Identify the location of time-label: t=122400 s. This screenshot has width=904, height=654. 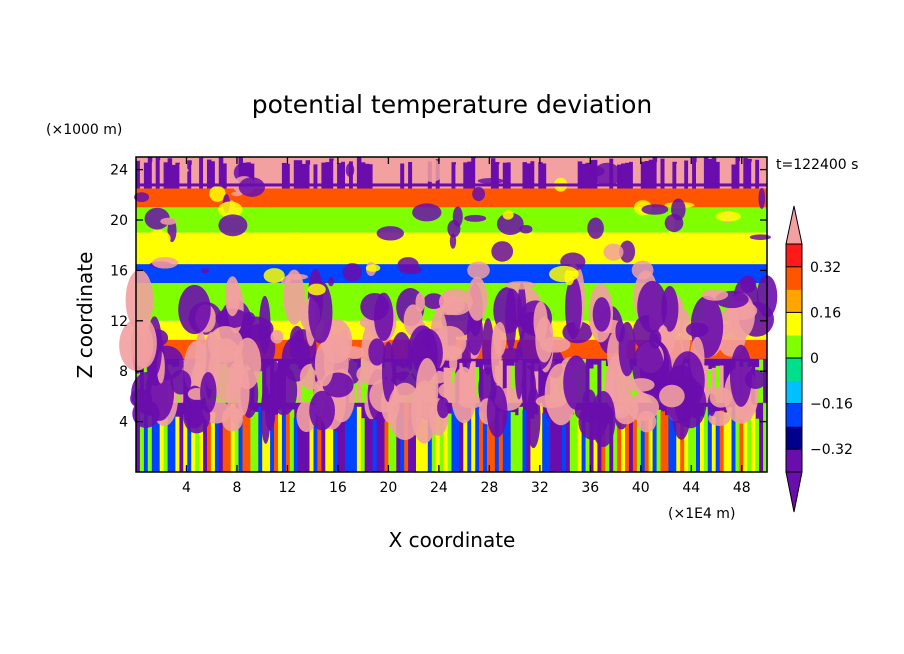
(817, 165).